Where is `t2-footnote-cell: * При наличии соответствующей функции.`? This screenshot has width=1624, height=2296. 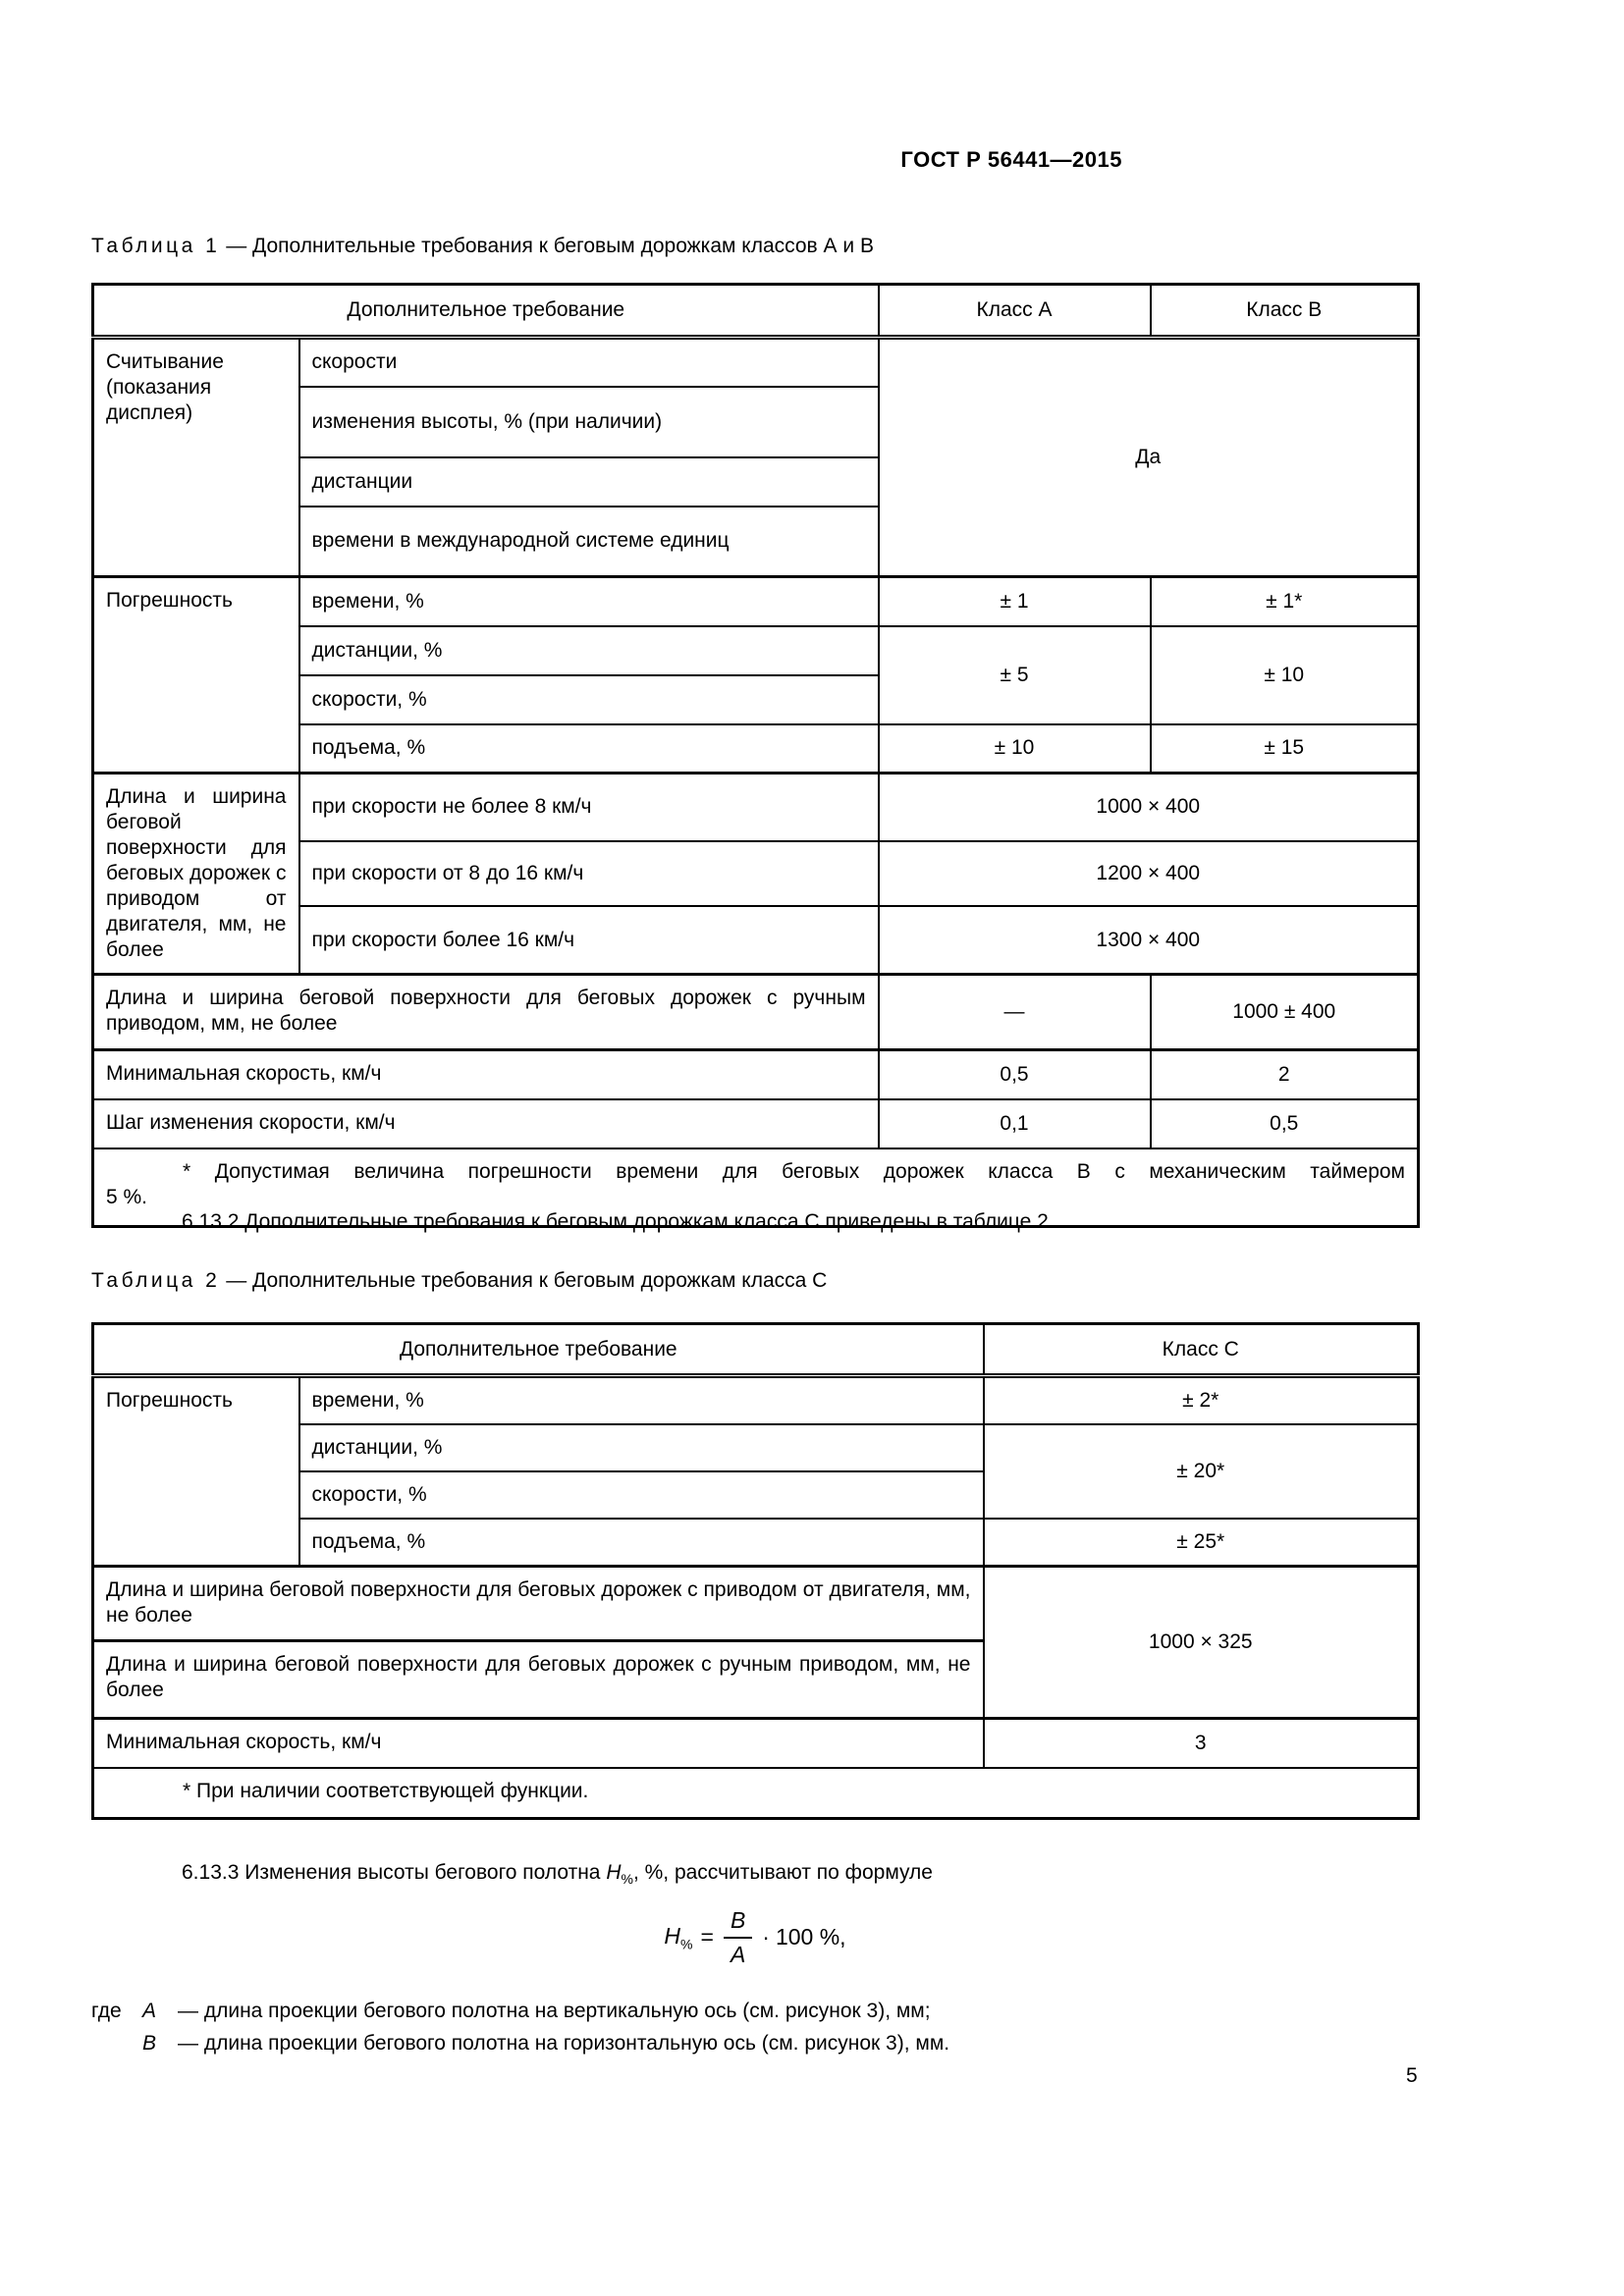
t2-footnote-cell: * При наличии соответствующей функции. is located at coordinates (755, 1793).